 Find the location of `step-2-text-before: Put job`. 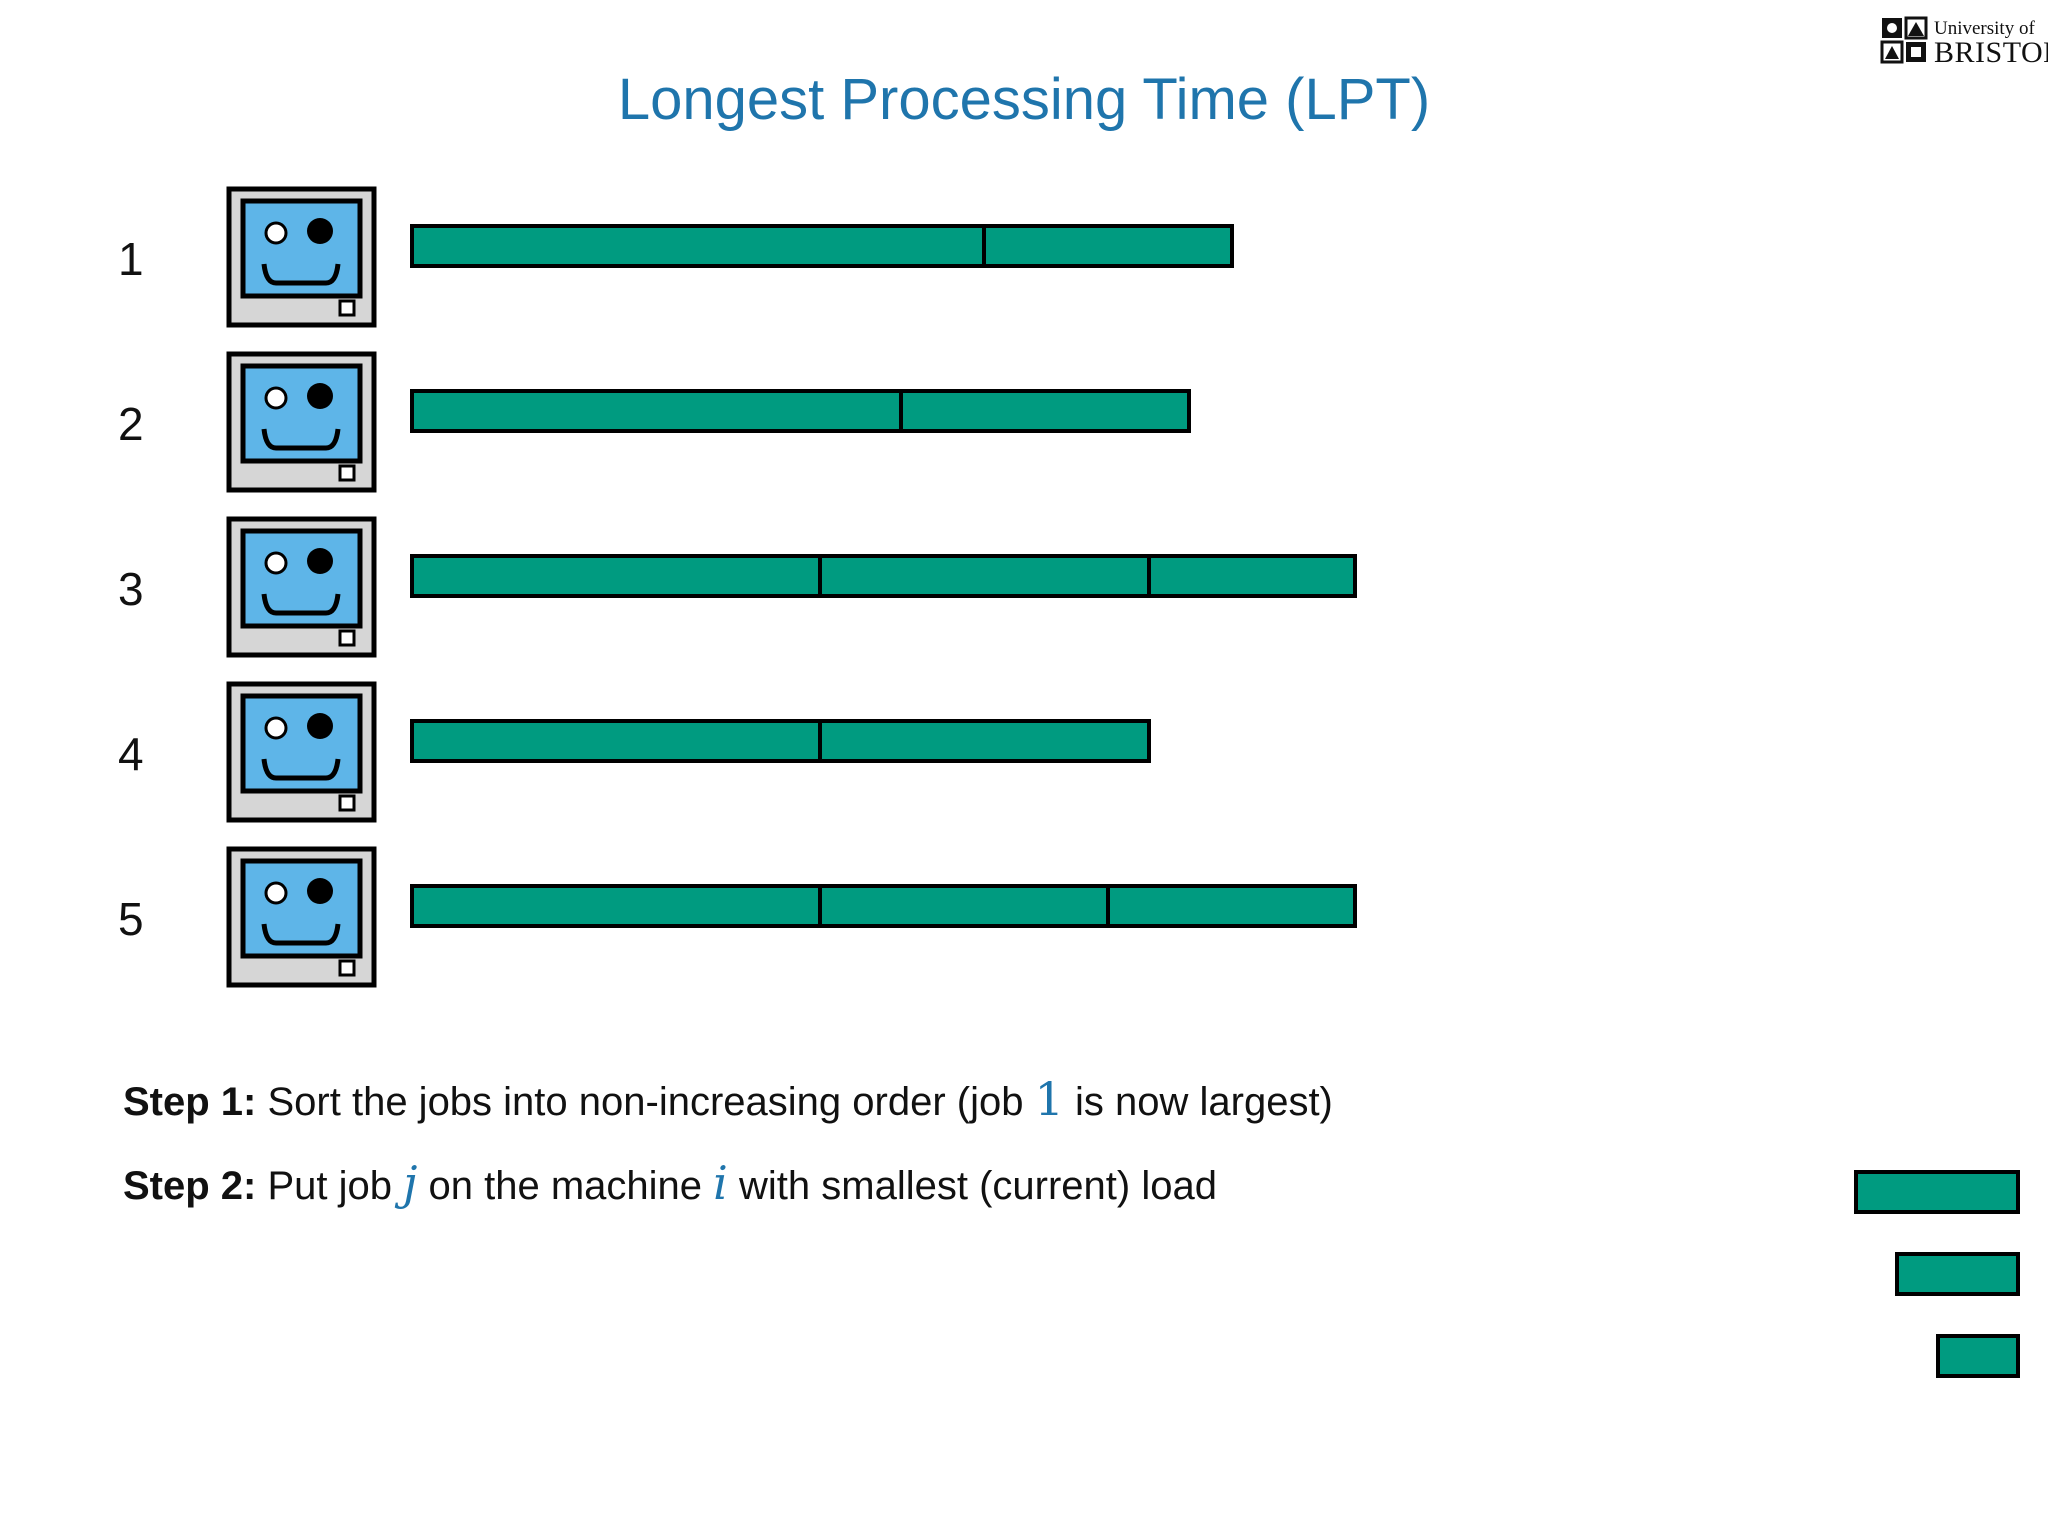

step-2-text-before: Put job is located at coordinates (330, 1186).